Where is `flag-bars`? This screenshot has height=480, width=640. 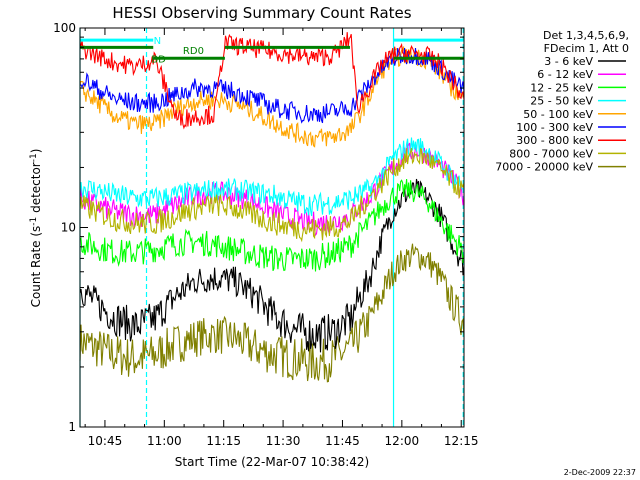 flag-bars is located at coordinates (272, 49).